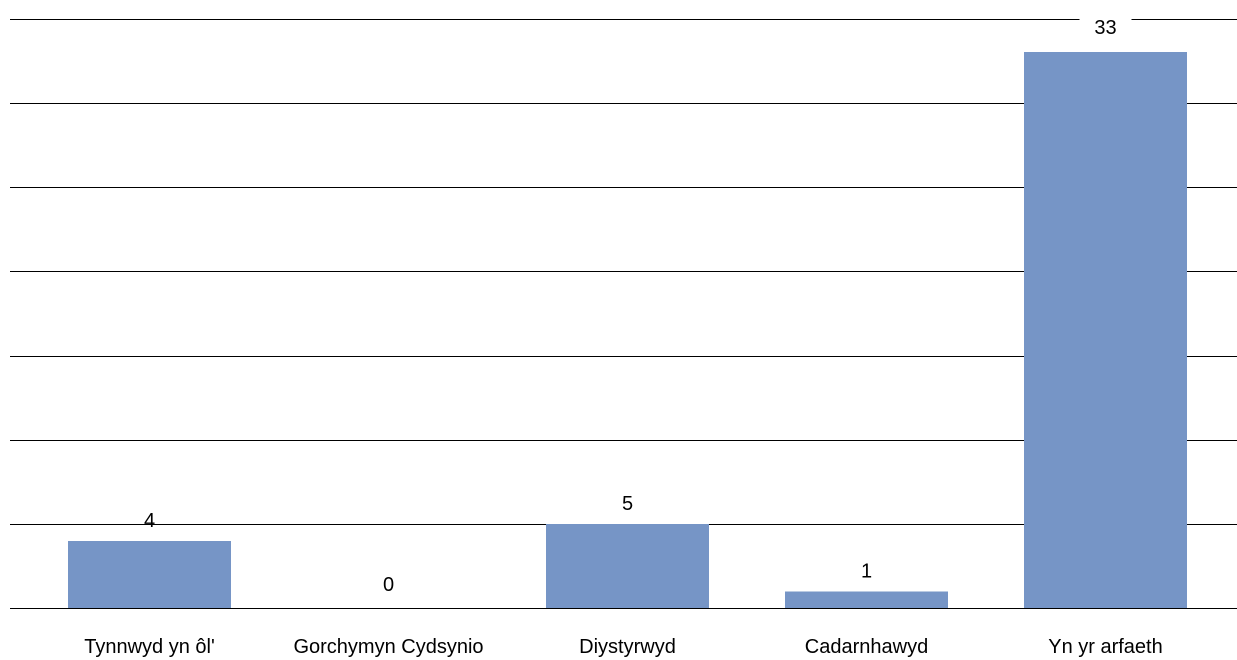 The width and height of the screenshot is (1237, 660). Describe the element at coordinates (627, 647) in the screenshot. I see `category-label-2: Diystyrwyd` at that location.